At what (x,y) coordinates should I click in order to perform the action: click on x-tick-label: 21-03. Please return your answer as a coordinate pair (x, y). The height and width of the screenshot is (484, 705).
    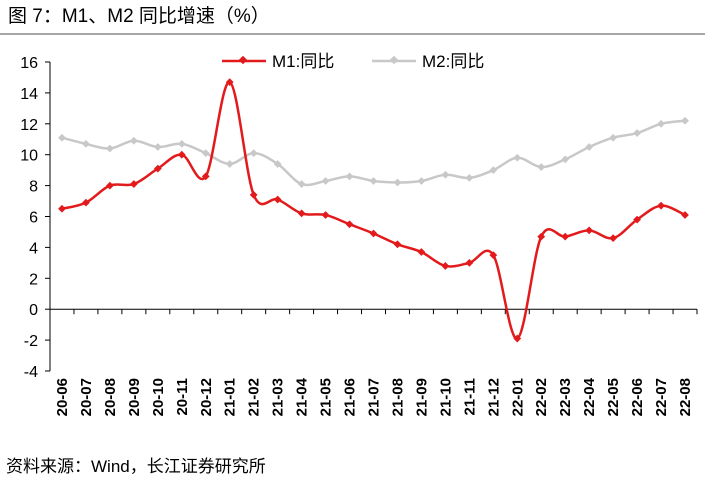
    Looking at the image, I should click on (278, 397).